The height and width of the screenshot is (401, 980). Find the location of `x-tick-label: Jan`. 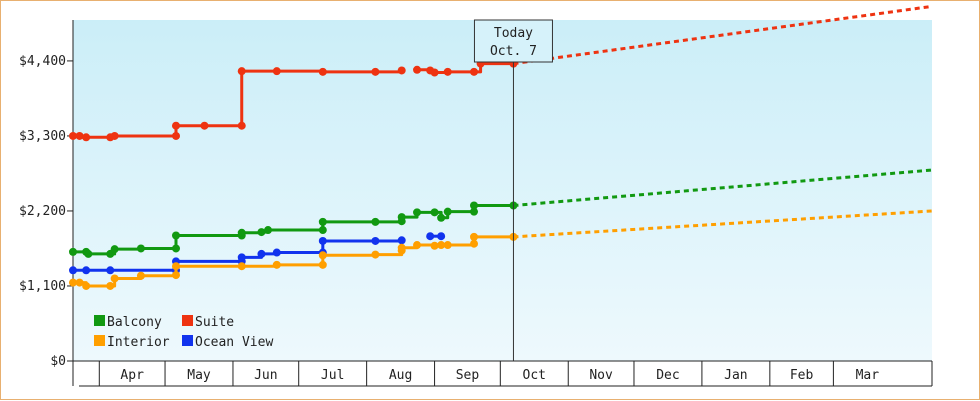

x-tick-label: Jan is located at coordinates (735, 375).